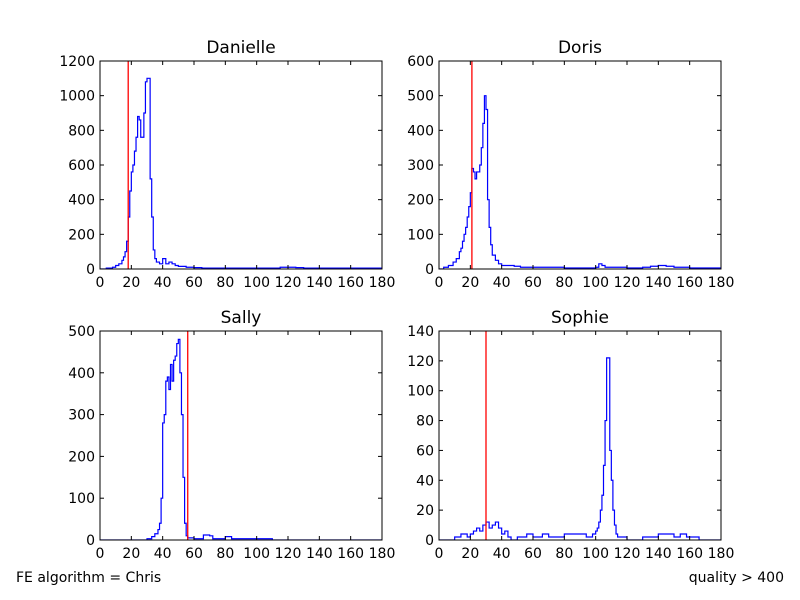  What do you see at coordinates (77, 62) in the screenshot?
I see `y-tick-label: 1200` at bounding box center [77, 62].